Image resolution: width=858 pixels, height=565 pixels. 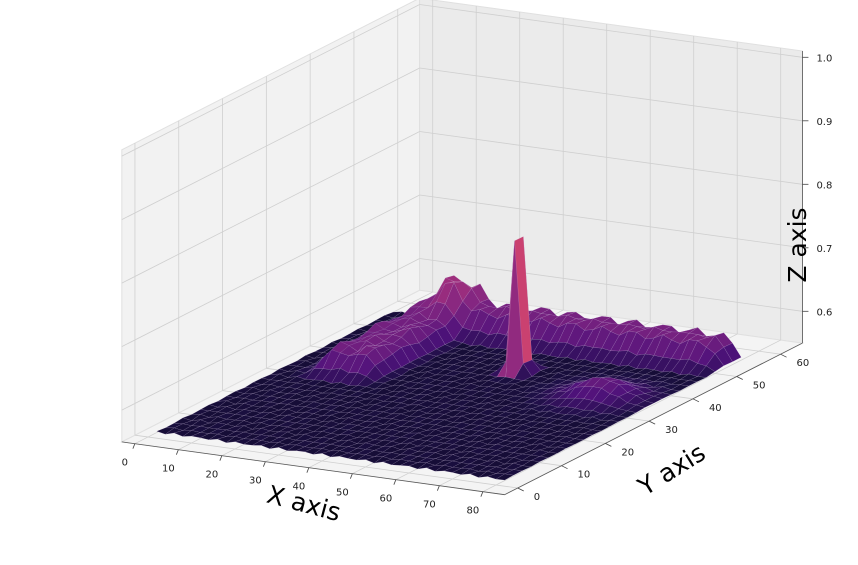 I want to click on y-gridline, so click(x=326, y=461).